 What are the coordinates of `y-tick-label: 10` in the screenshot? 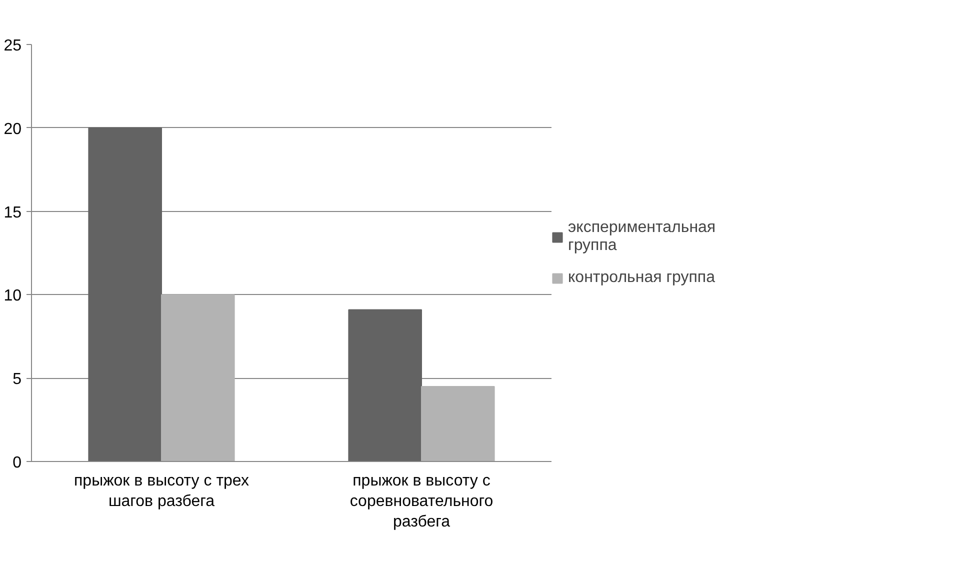 It's located at (13, 296).